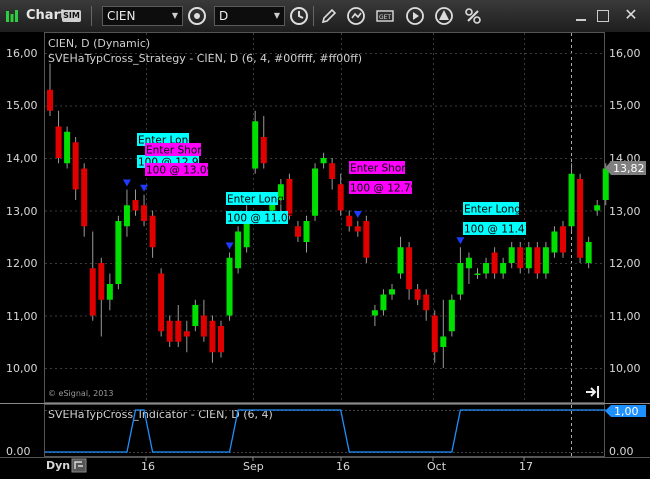  Describe the element at coordinates (224, 16) in the screenshot. I see `interval-value: D` at that location.